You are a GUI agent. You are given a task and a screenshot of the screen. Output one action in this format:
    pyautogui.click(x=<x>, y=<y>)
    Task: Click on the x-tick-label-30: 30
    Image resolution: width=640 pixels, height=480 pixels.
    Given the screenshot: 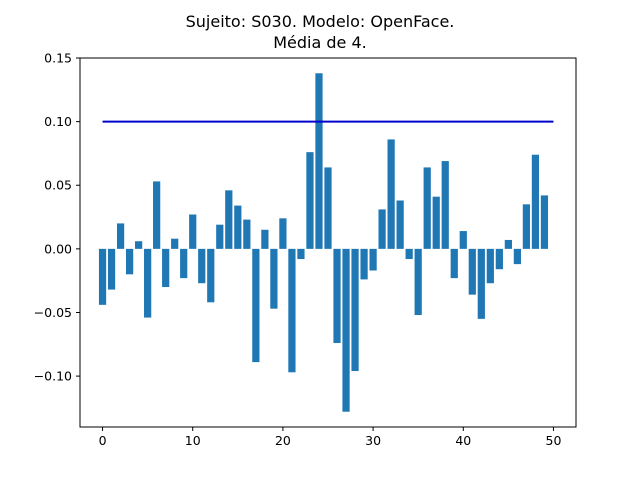 What is the action you would take?
    pyautogui.click(x=373, y=440)
    